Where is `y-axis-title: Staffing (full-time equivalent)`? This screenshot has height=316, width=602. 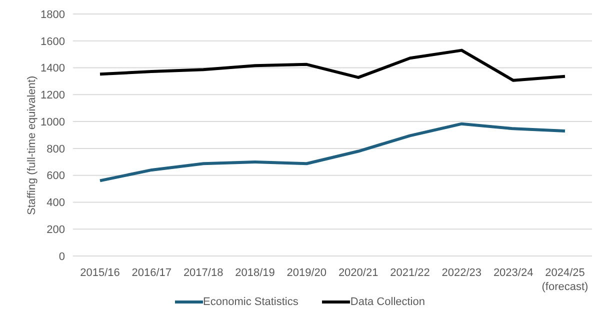 y-axis-title: Staffing (full-time equivalent) is located at coordinates (32, 145).